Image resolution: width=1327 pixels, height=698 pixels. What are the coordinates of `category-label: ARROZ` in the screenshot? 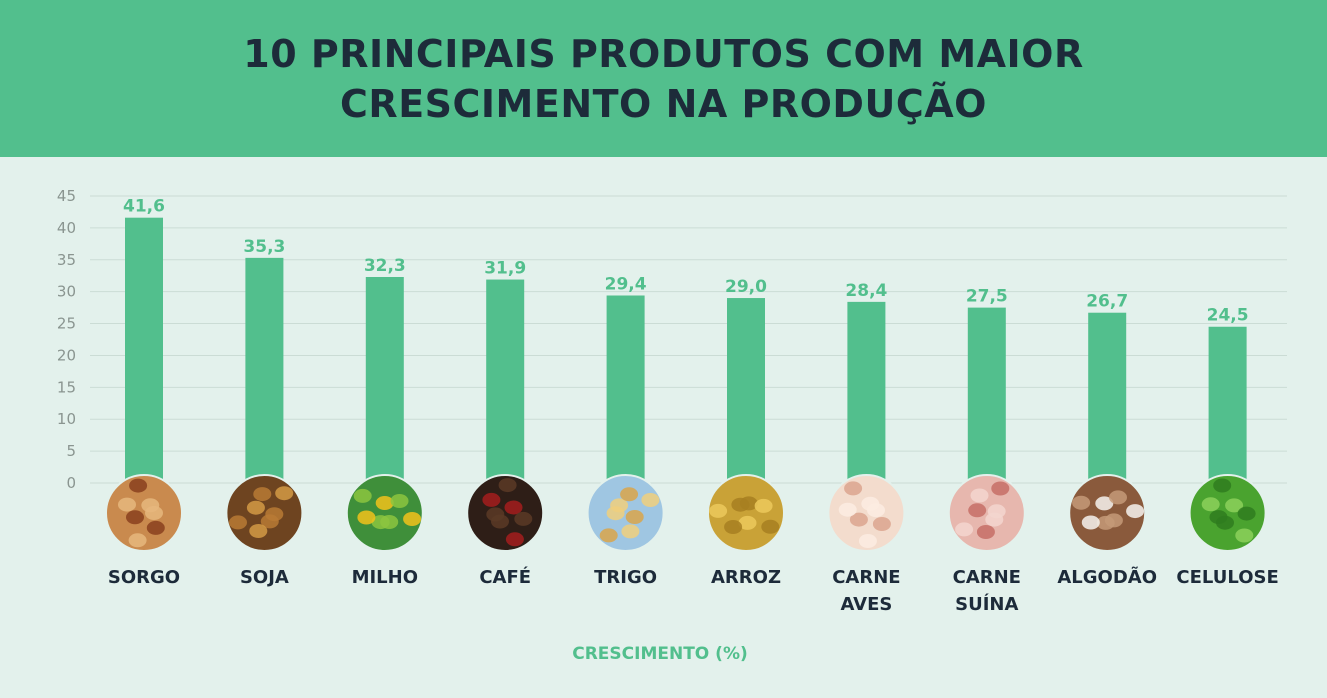 It's located at (746, 577).